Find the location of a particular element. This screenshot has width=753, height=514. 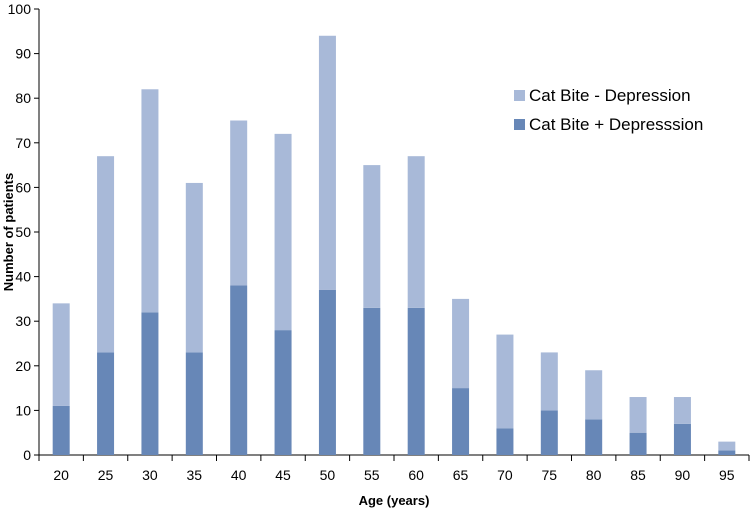

legend-label: Cat Bite + Depresssion is located at coordinates (616, 124).